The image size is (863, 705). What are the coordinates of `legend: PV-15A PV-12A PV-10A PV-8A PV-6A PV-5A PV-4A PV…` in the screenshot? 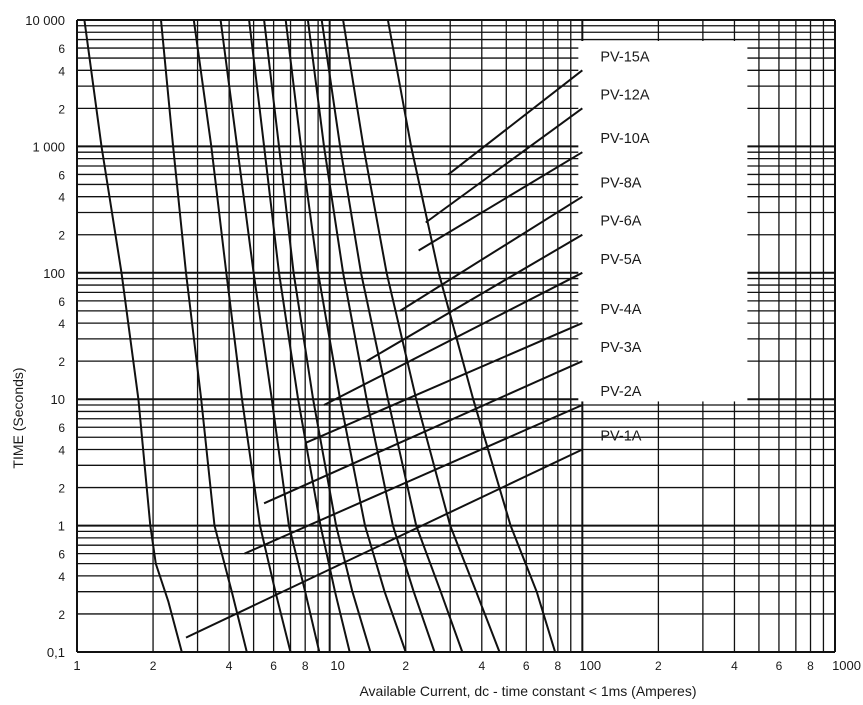 It's located at (624, 246).